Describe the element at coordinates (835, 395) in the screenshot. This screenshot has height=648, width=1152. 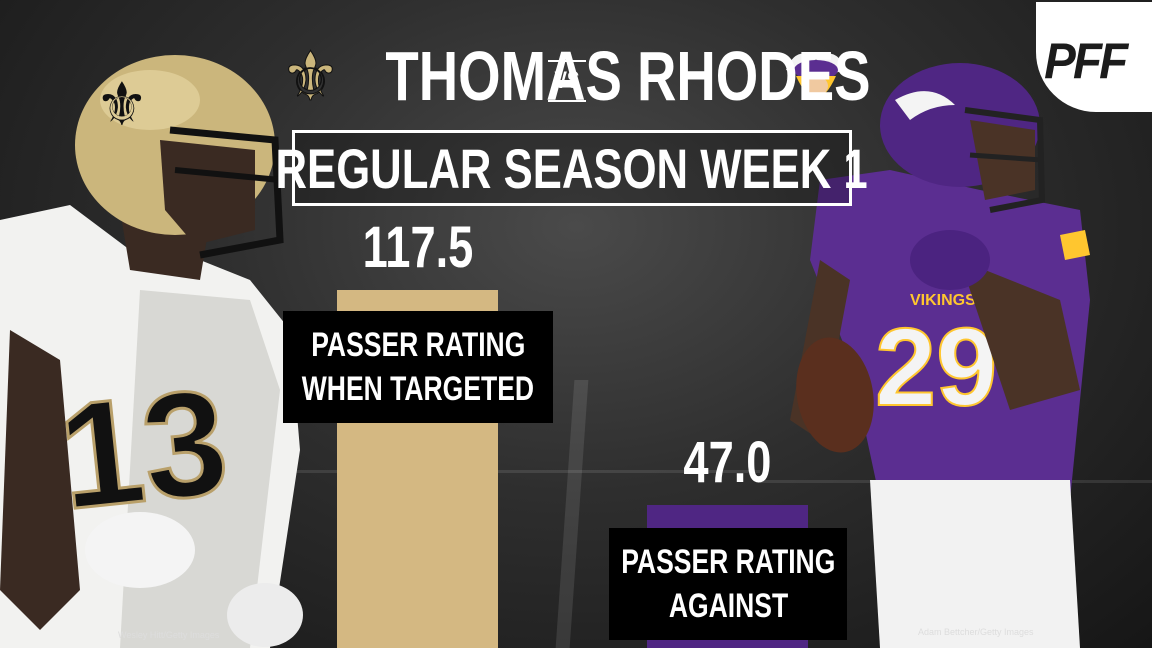
I see `football-icon` at that location.